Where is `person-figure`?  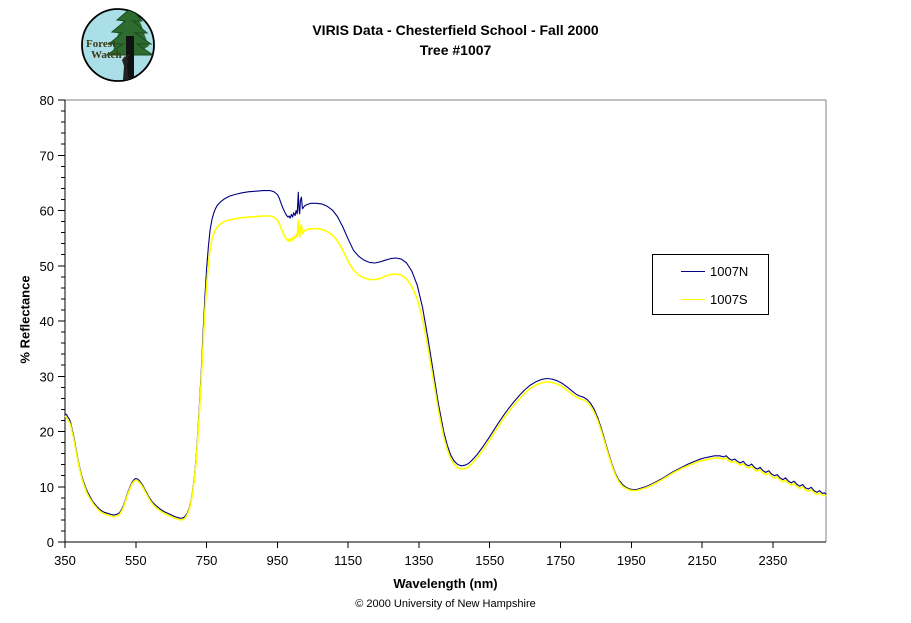
person-figure is located at coordinates (125, 68).